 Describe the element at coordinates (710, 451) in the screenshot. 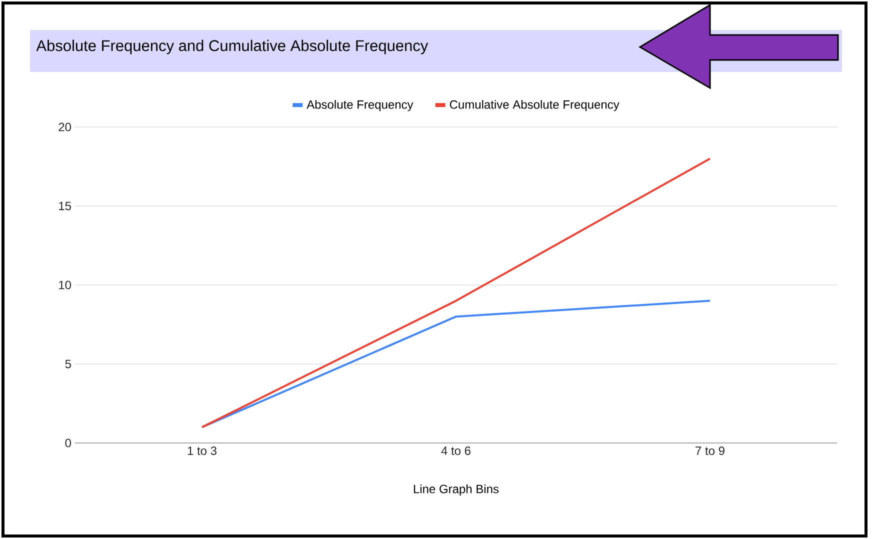

I see `x-tick-label: 7 to 9` at that location.